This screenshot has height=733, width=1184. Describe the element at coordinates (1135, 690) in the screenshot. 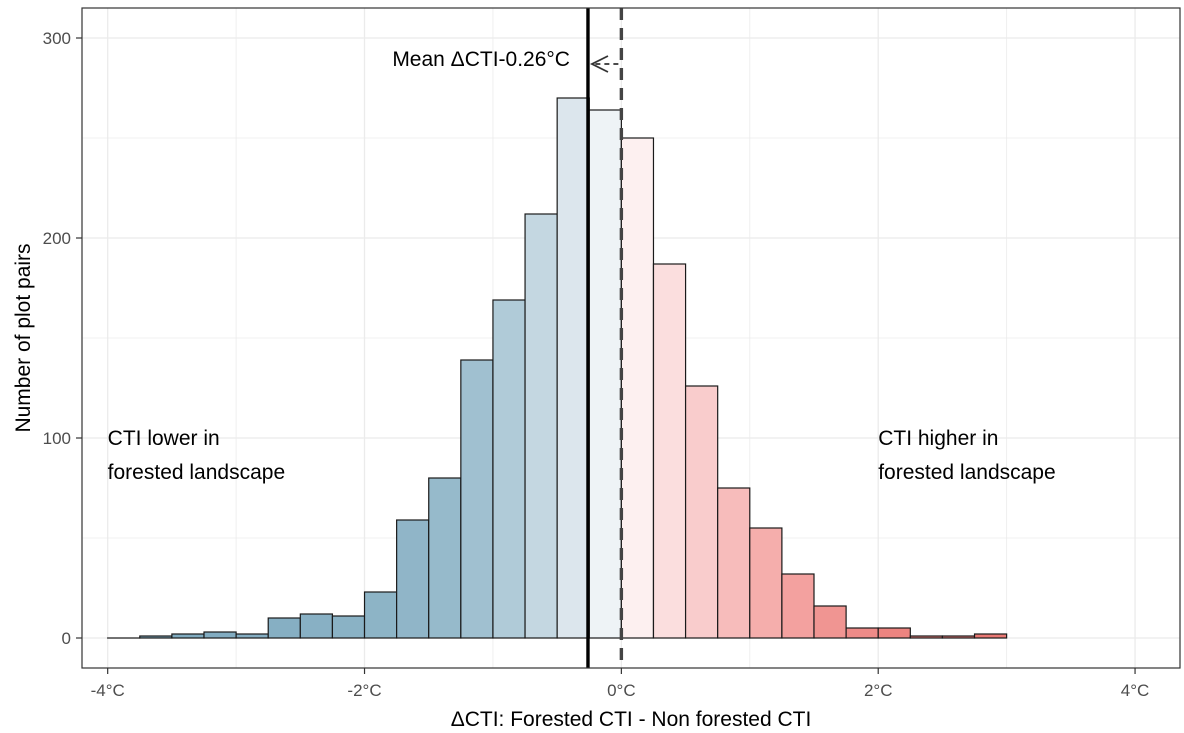

I see `x-tick-label: 4°C` at that location.